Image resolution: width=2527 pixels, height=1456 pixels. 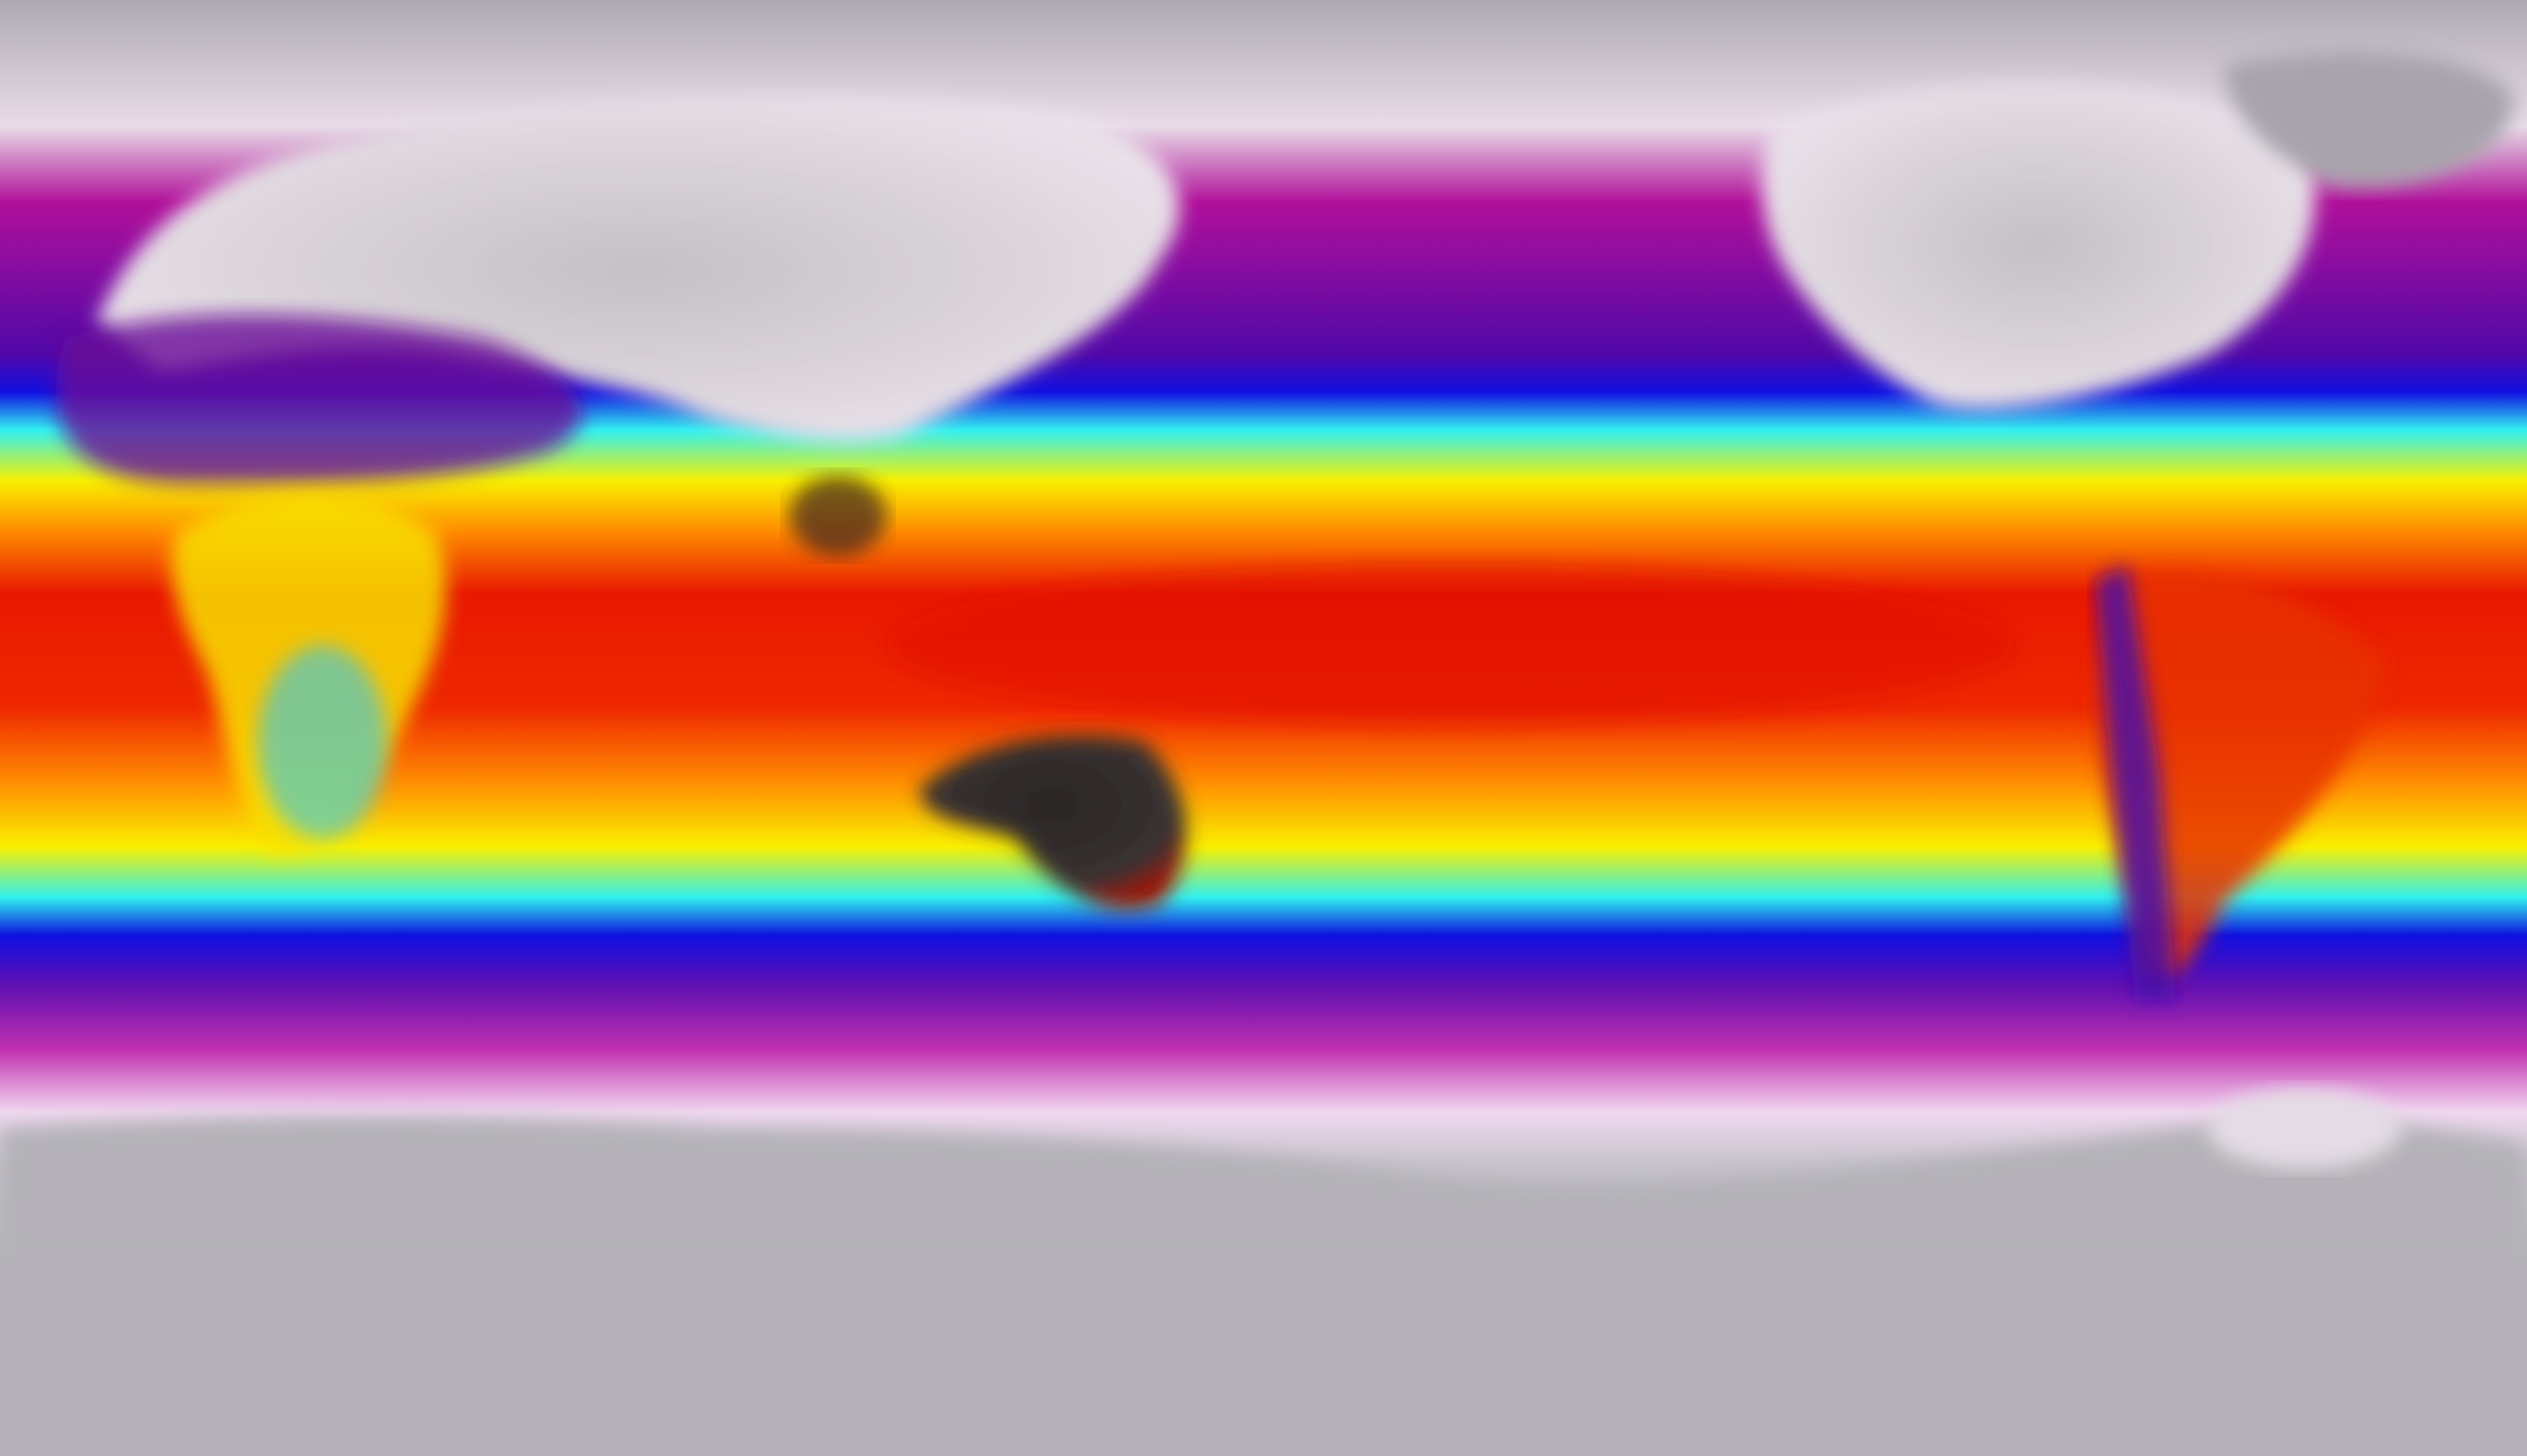 What do you see at coordinates (1052, 822) in the screenshot?
I see `australia` at bounding box center [1052, 822].